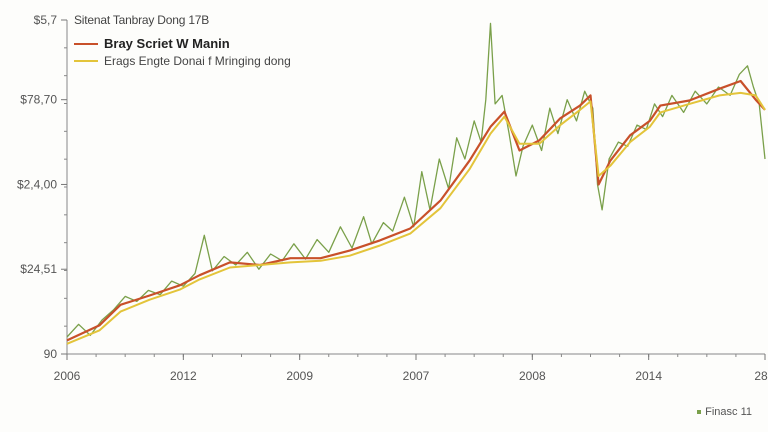  Describe the element at coordinates (38, 269) in the screenshot. I see `y-tick-label: $24,51` at that location.